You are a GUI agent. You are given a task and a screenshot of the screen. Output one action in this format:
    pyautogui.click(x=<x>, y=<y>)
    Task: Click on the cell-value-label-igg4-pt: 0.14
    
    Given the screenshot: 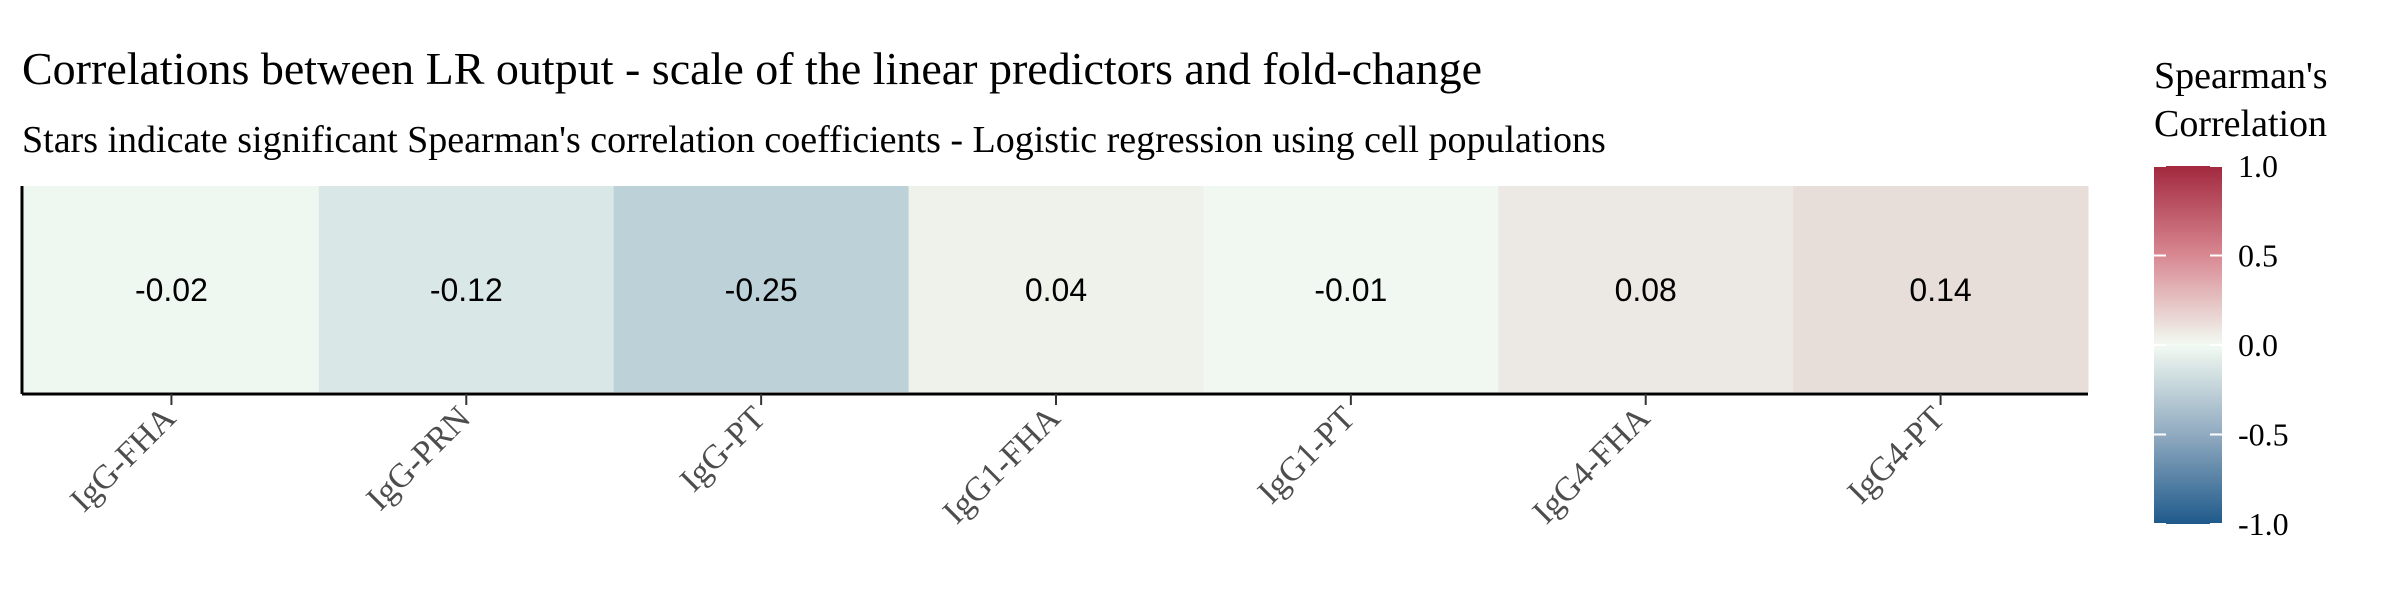 What is the action you would take?
    pyautogui.click(x=1940, y=290)
    